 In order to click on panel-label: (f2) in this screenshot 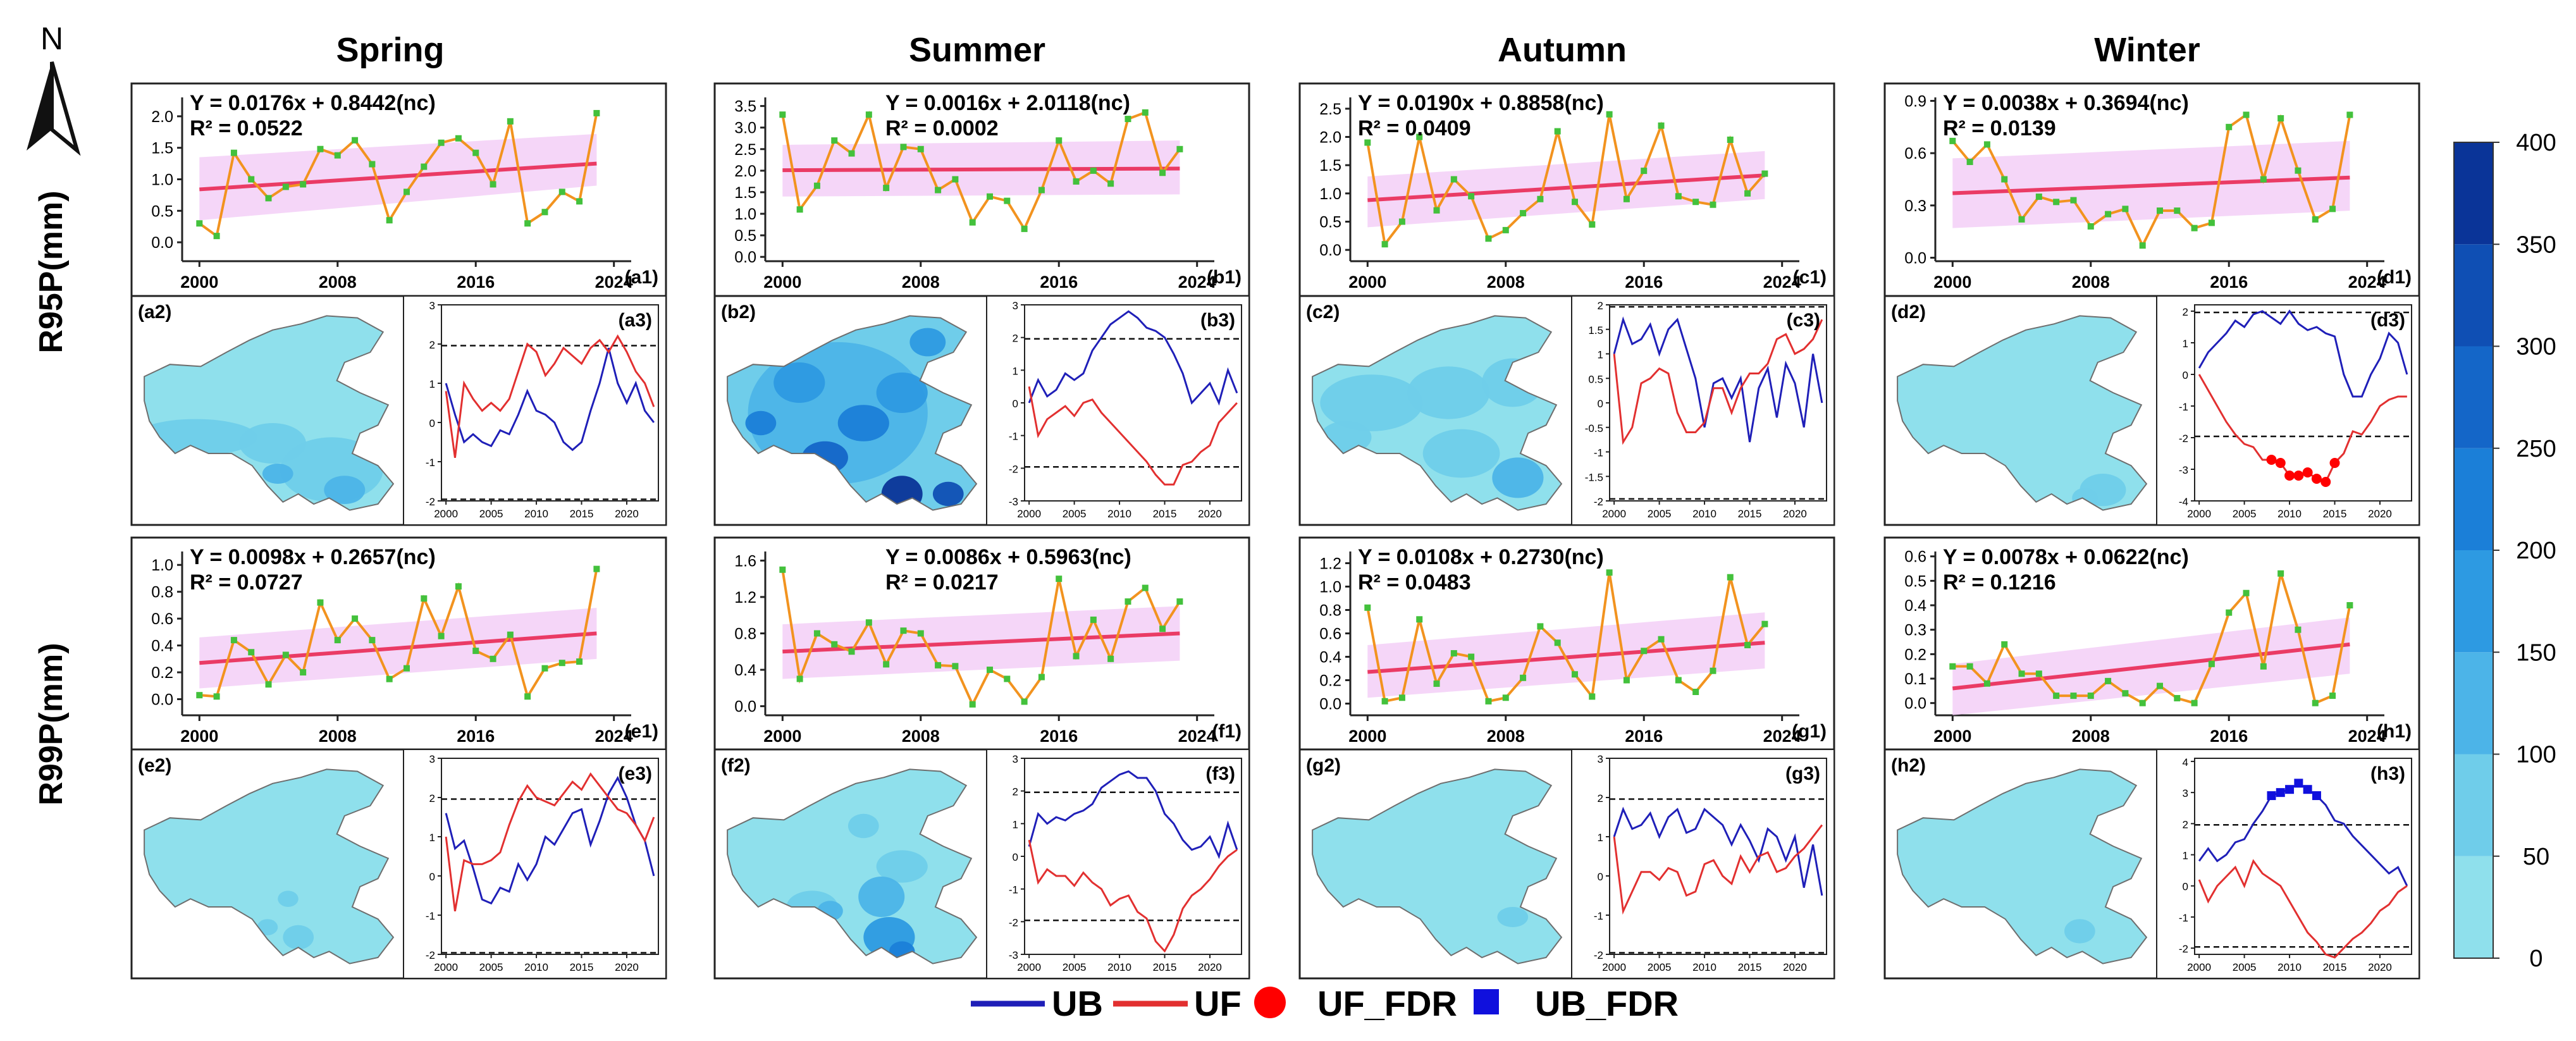, I will do `click(736, 765)`.